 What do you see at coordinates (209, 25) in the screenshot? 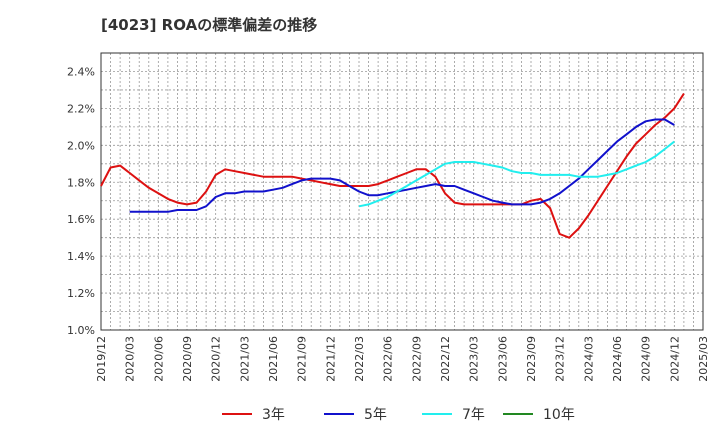
I see `chart-title: [4023] ROAの標準偏差の推移` at bounding box center [209, 25].